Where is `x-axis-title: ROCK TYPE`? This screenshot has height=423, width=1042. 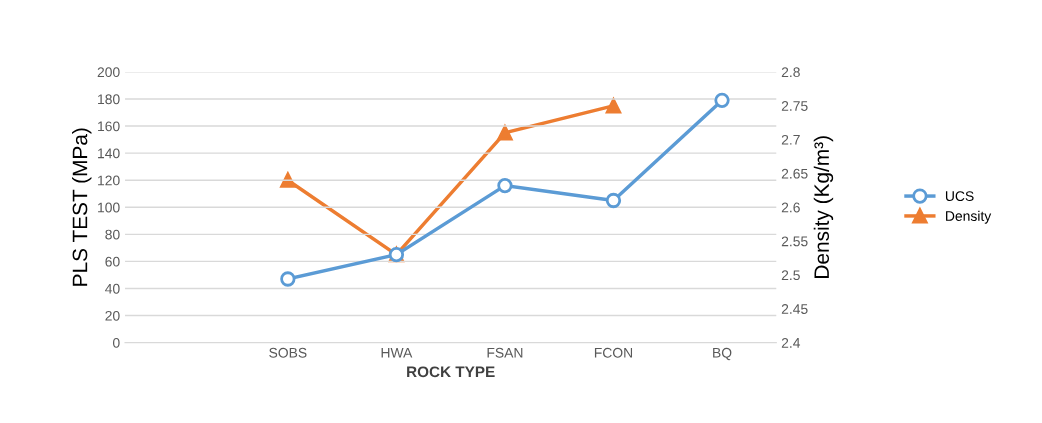
x-axis-title: ROCK TYPE is located at coordinates (451, 372).